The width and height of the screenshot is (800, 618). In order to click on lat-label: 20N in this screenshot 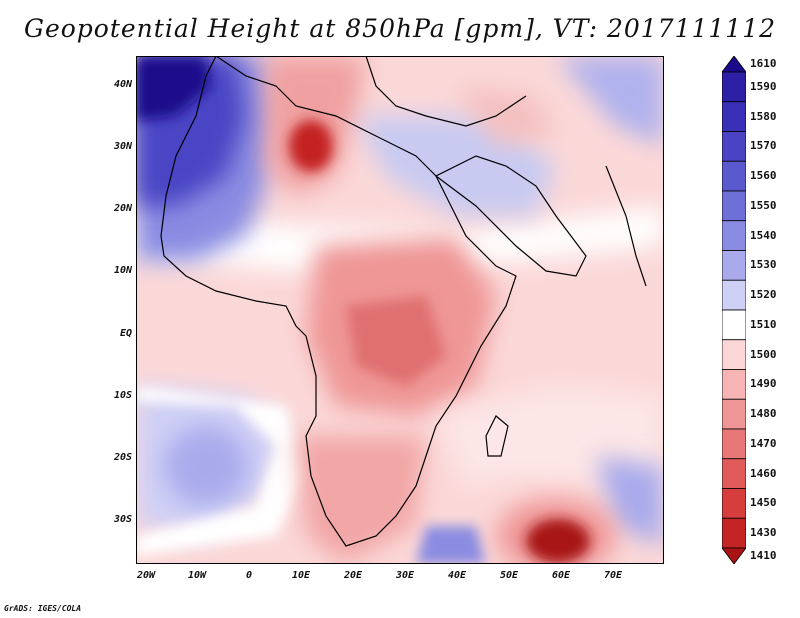, I will do `click(122, 208)`.